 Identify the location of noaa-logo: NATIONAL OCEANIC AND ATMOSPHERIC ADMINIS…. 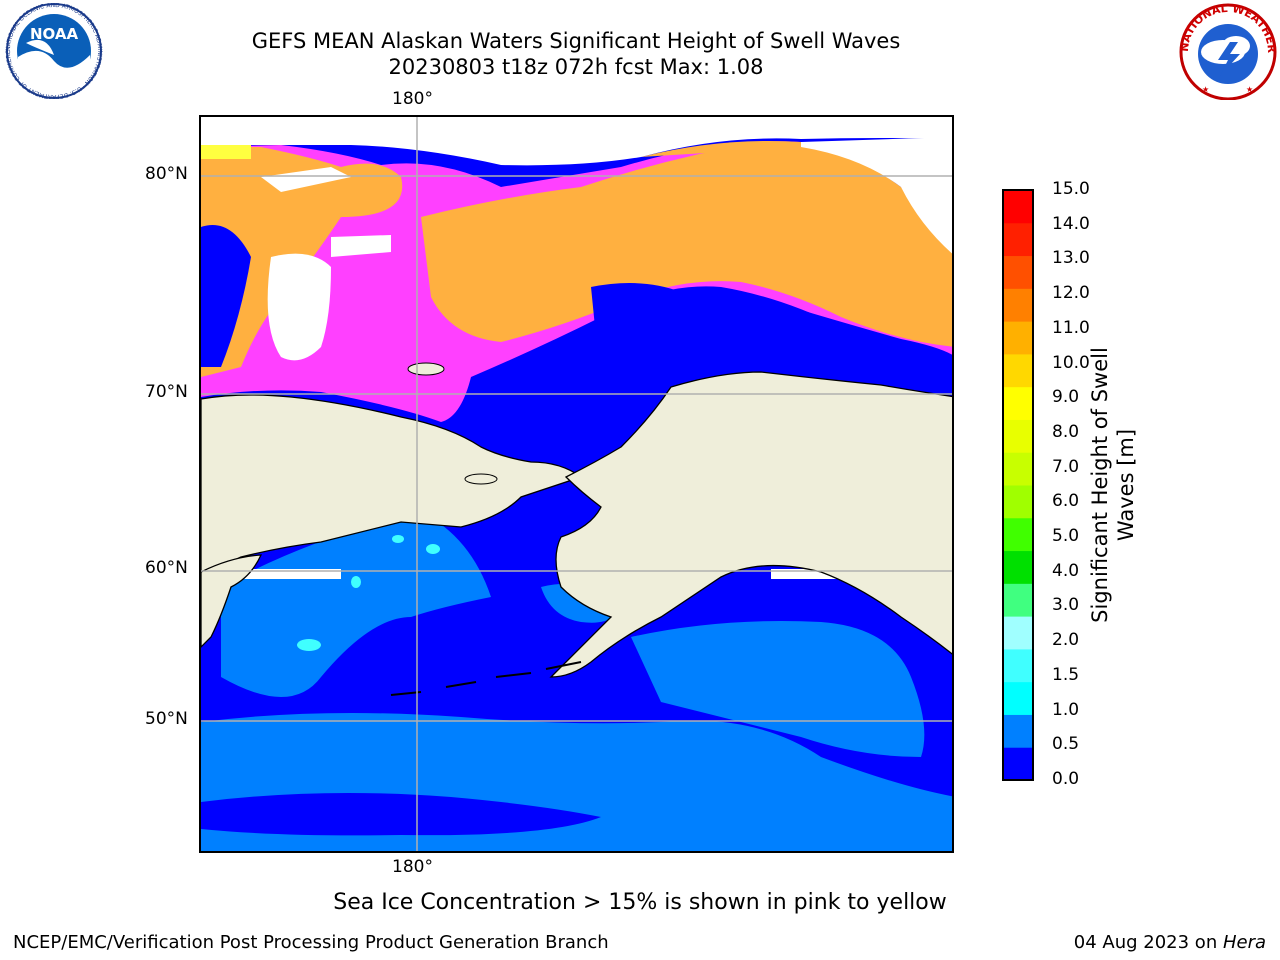
(53, 51).